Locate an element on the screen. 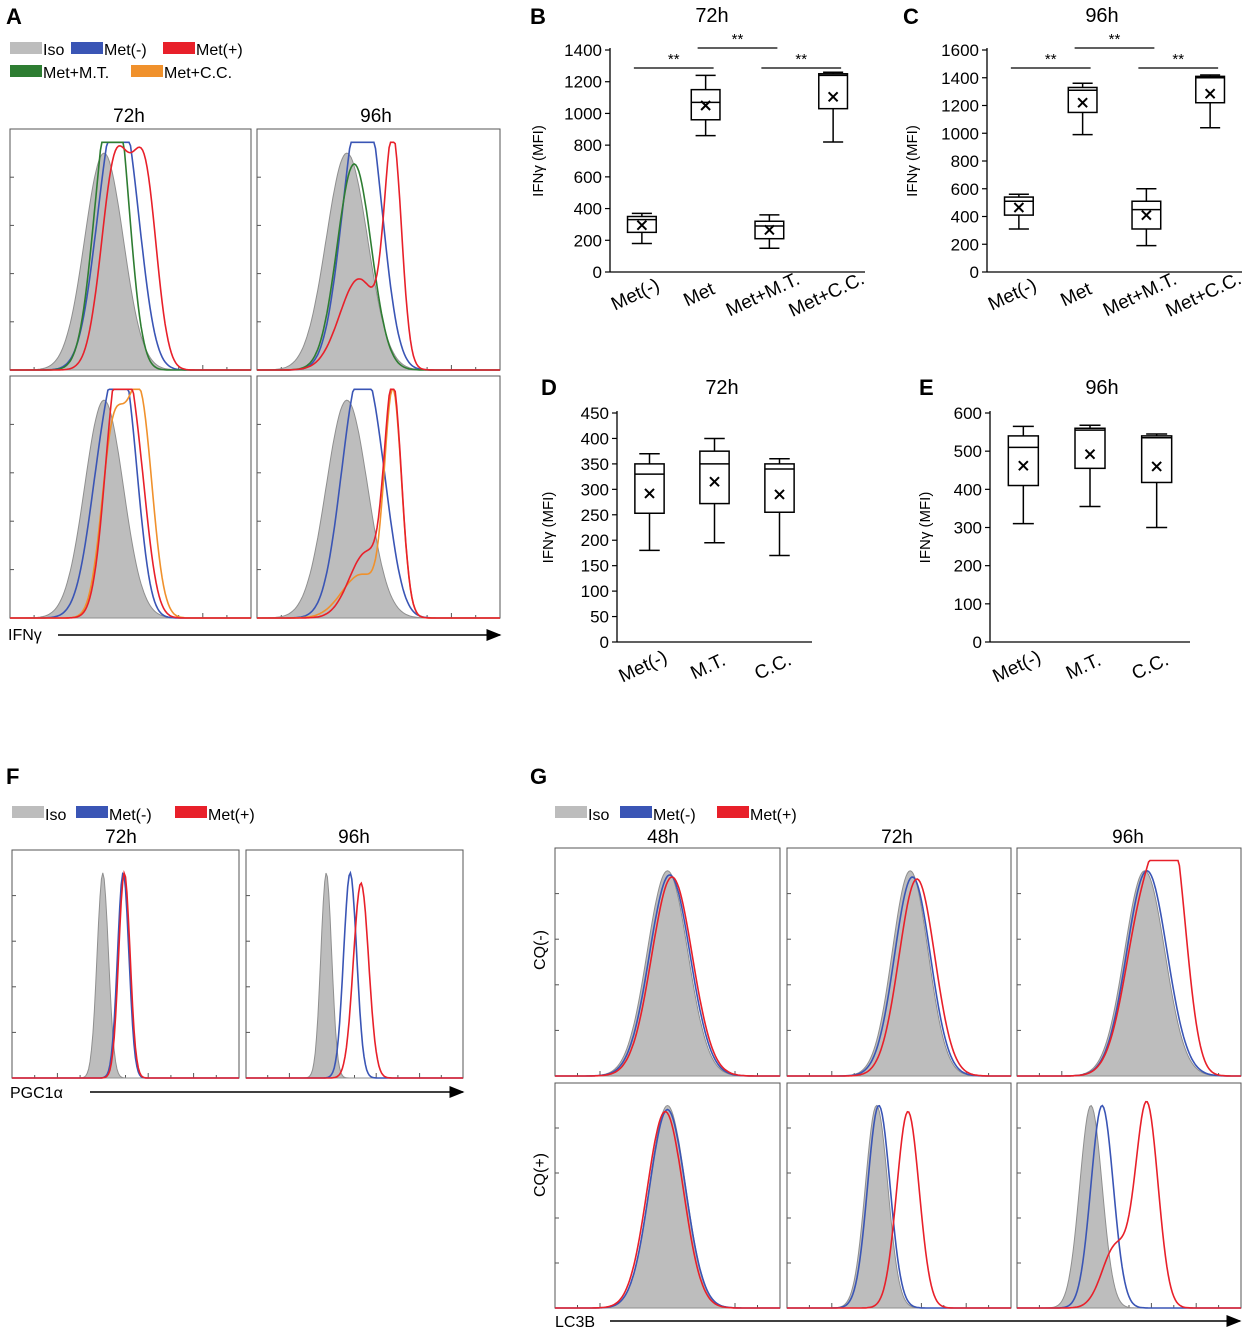 The image size is (1249, 1331). panel-letter-f: F is located at coordinates (12, 776).